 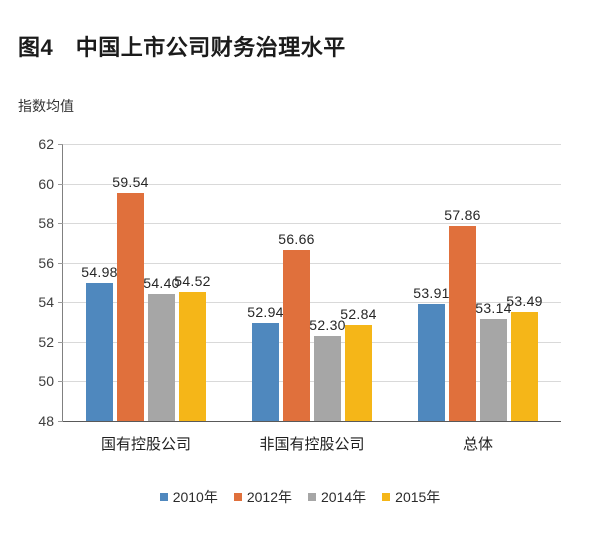 What do you see at coordinates (358, 314) in the screenshot?
I see `bar-value-label: 52.84` at bounding box center [358, 314].